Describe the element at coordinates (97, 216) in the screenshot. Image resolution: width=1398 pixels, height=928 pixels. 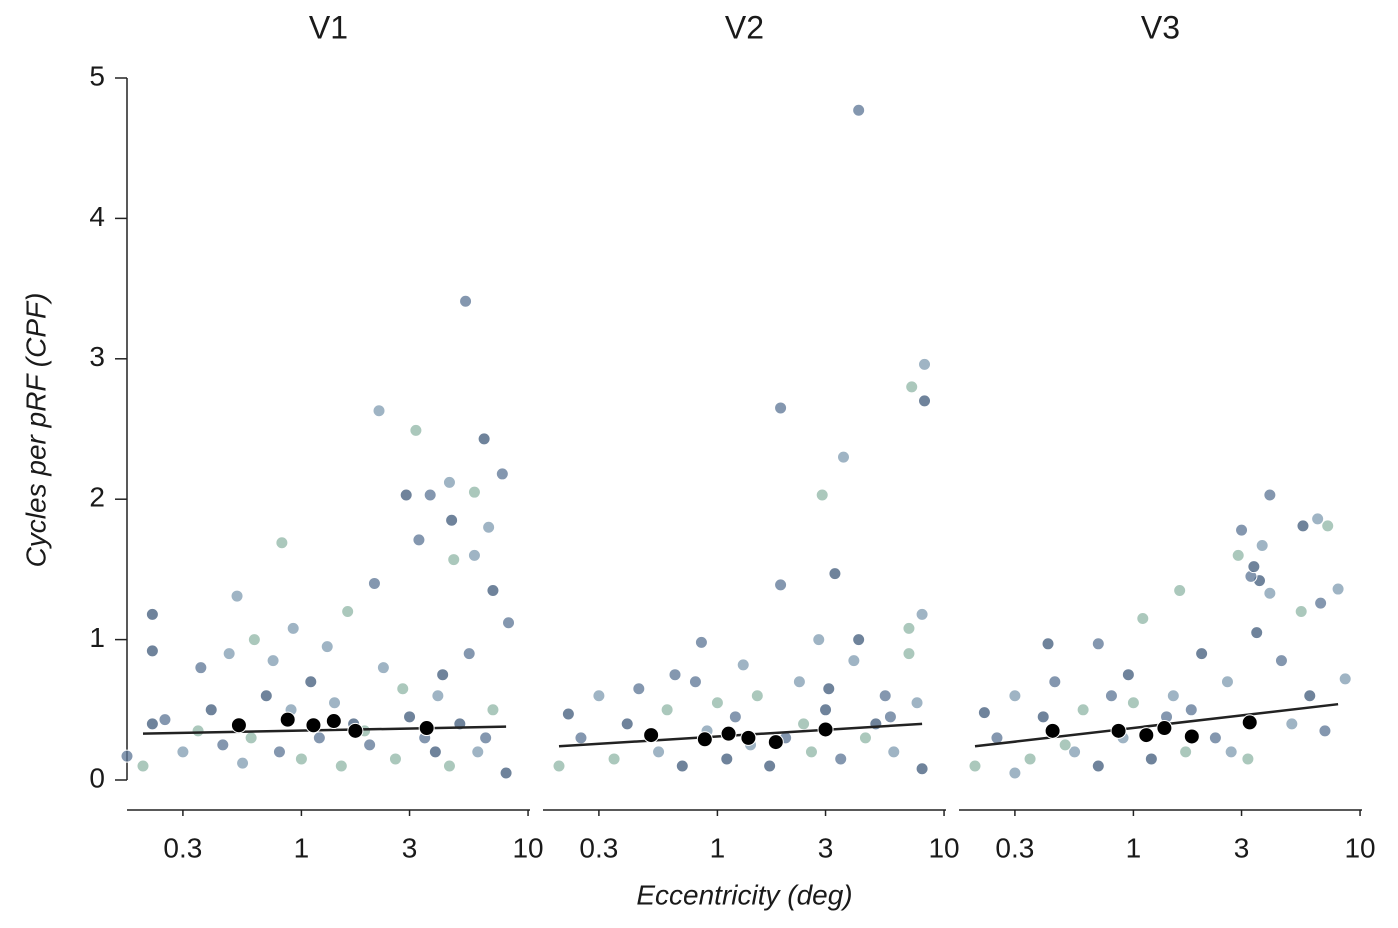
I see `y-tick-label: 4` at that location.